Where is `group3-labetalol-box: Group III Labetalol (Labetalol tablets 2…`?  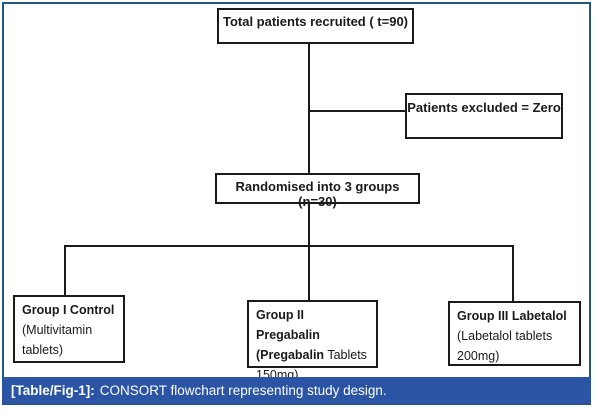
group3-labetalol-box: Group III Labetalol (Labetalol tablets 2… is located at coordinates (514, 333).